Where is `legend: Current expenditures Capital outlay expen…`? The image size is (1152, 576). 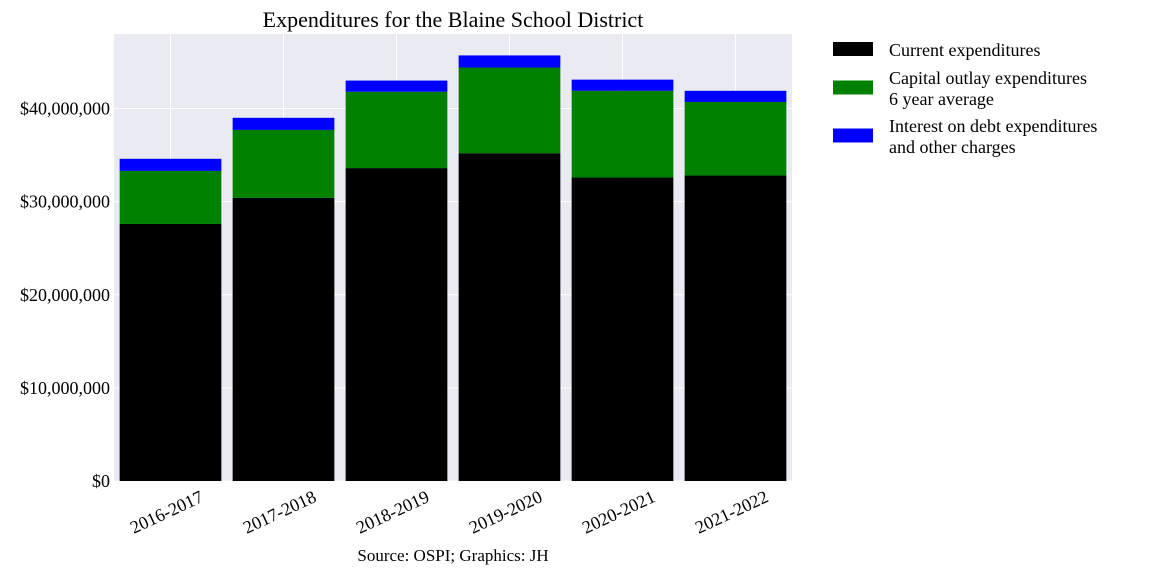
legend: Current expenditures Capital outlay expen… is located at coordinates (965, 98).